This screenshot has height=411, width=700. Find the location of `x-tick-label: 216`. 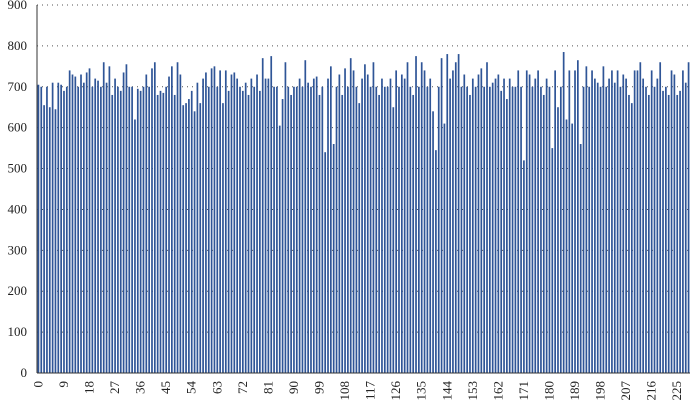

x-tick-label: 216 is located at coordinates (651, 391).